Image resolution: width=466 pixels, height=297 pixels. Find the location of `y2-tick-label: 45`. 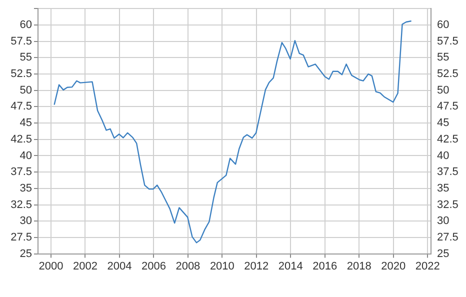

y2-tick-label: 45 is located at coordinates (443, 123).